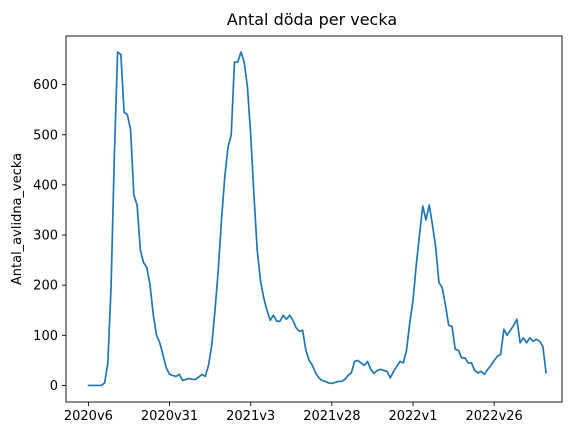 The image size is (571, 439). Describe the element at coordinates (45, 185) in the screenshot. I see `y-tick-label: 400` at that location.